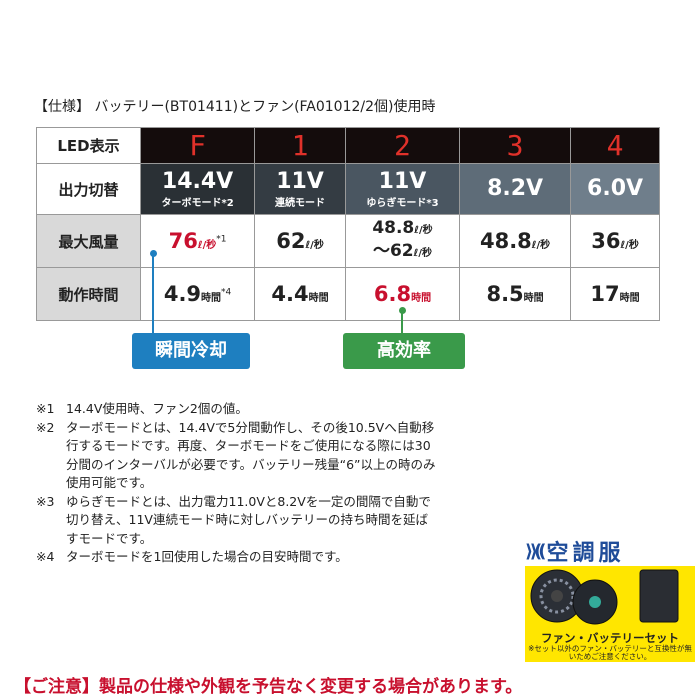  Describe the element at coordinates (227, 203) in the screenshot. I see `note-ref: *2` at that location.